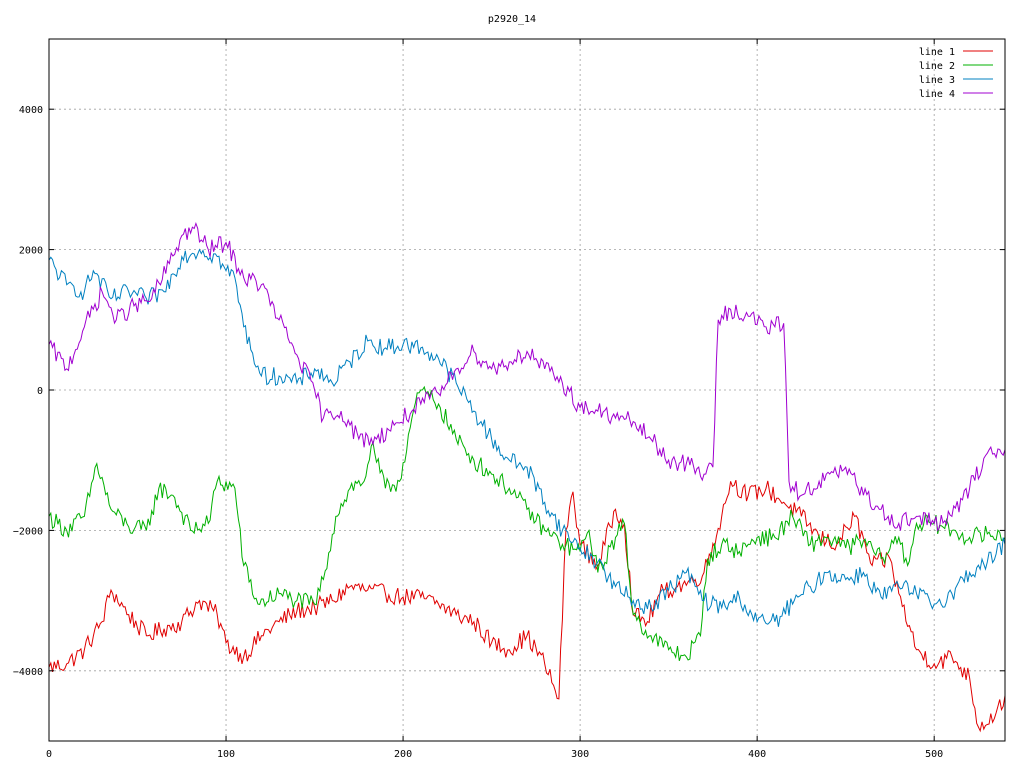 The height and width of the screenshot is (768, 1024). I want to click on x-tick-label: 300, so click(580, 754).